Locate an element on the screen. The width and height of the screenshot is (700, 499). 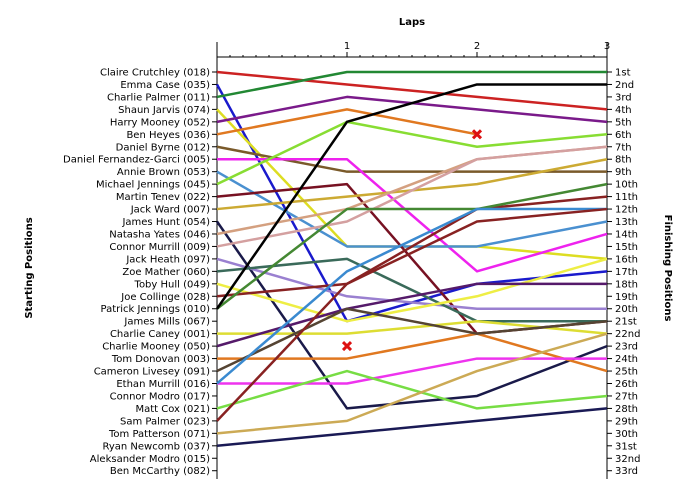
finishing-label: 27th is located at coordinates (626, 396).